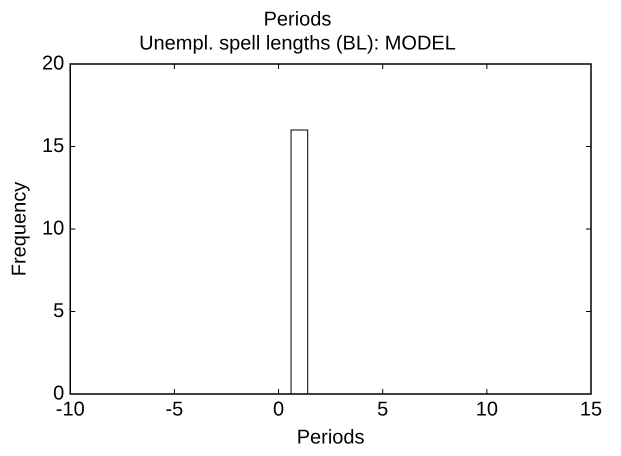  What do you see at coordinates (53, 63) in the screenshot?
I see `y-tick-label: 20` at bounding box center [53, 63].